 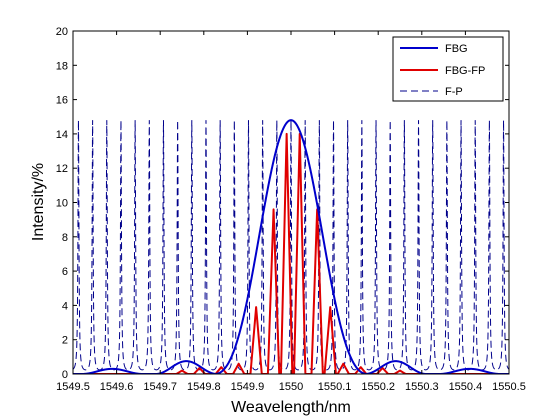 I want to click on x-tick-label: 1550.2, so click(x=378, y=387).